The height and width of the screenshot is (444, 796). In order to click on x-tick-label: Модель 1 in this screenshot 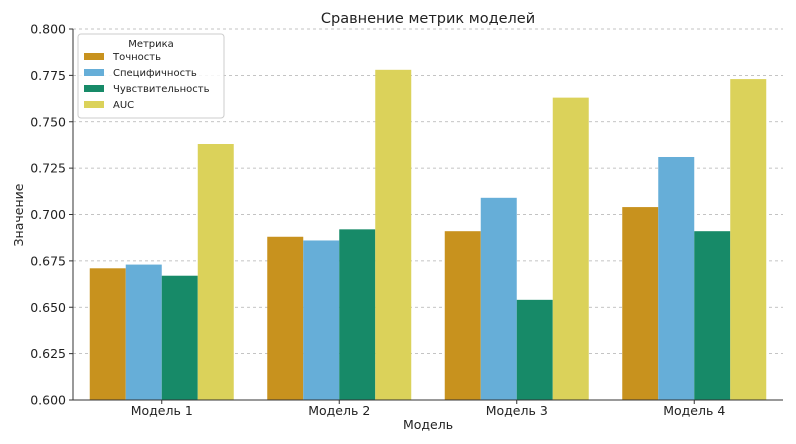, I will do `click(162, 410)`.